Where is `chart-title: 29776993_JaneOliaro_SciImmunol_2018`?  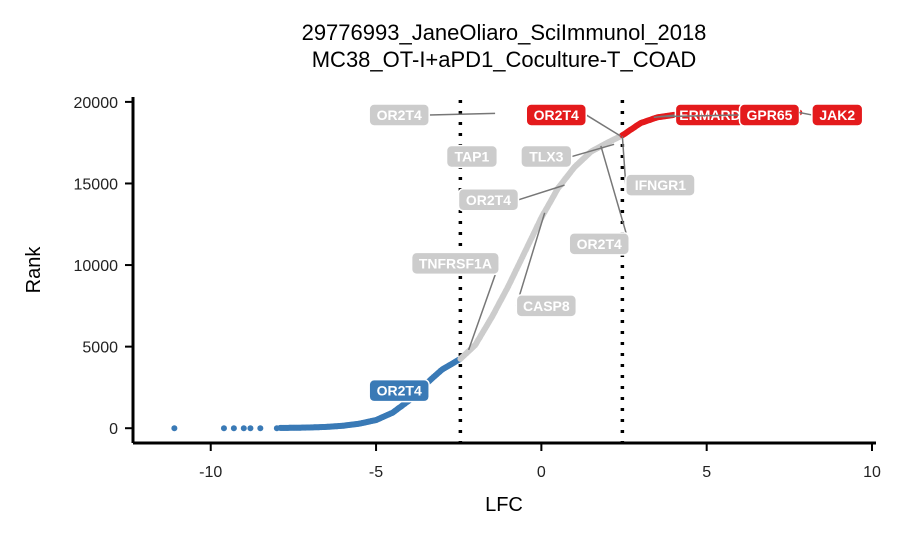 chart-title: 29776993_JaneOliaro_SciImmunol_2018 is located at coordinates (504, 32).